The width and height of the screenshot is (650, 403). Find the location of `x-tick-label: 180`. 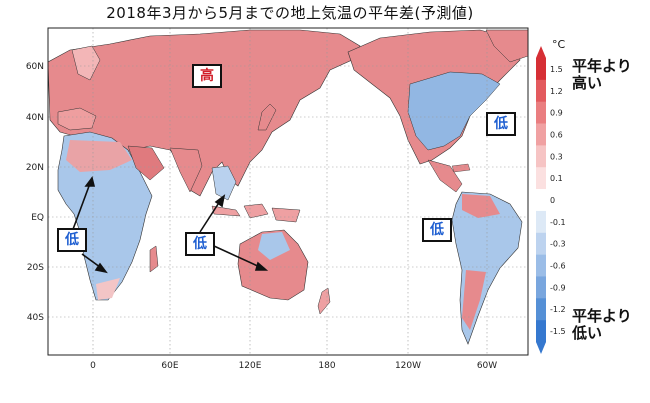

x-tick-label: 180 is located at coordinates (326, 366).